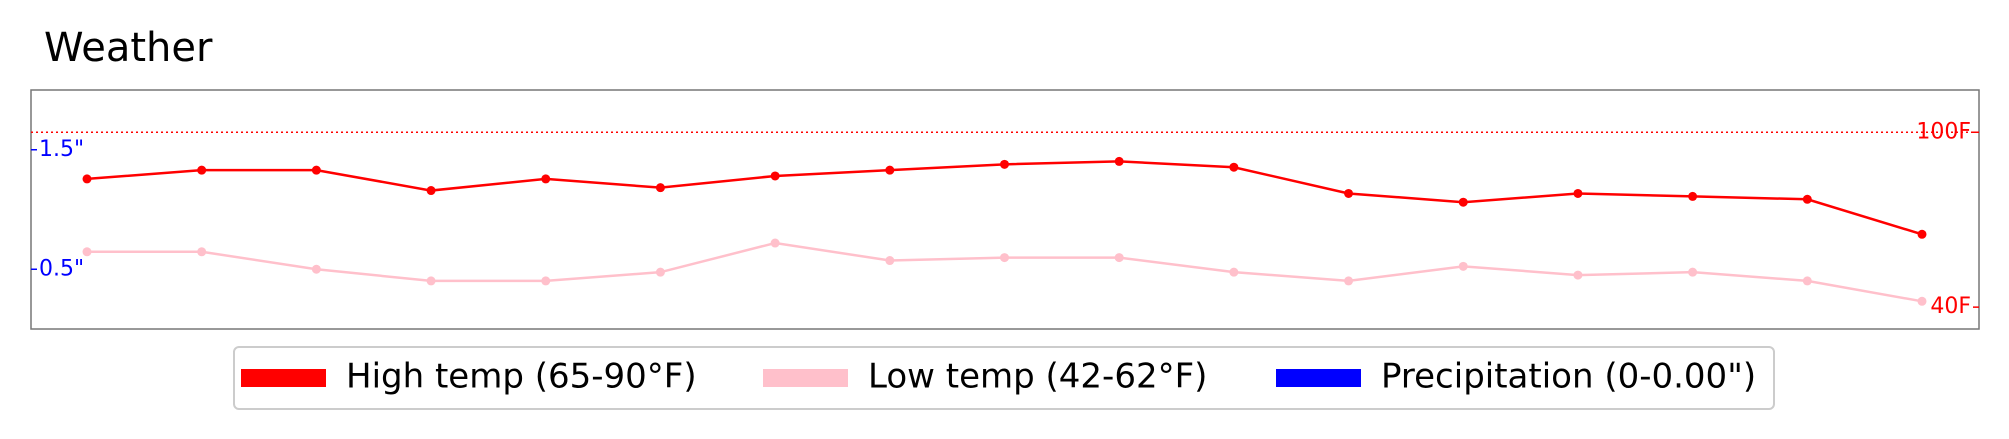 The height and width of the screenshot is (439, 2009). I want to click on y2-tick-label: 1.5", so click(61, 149).